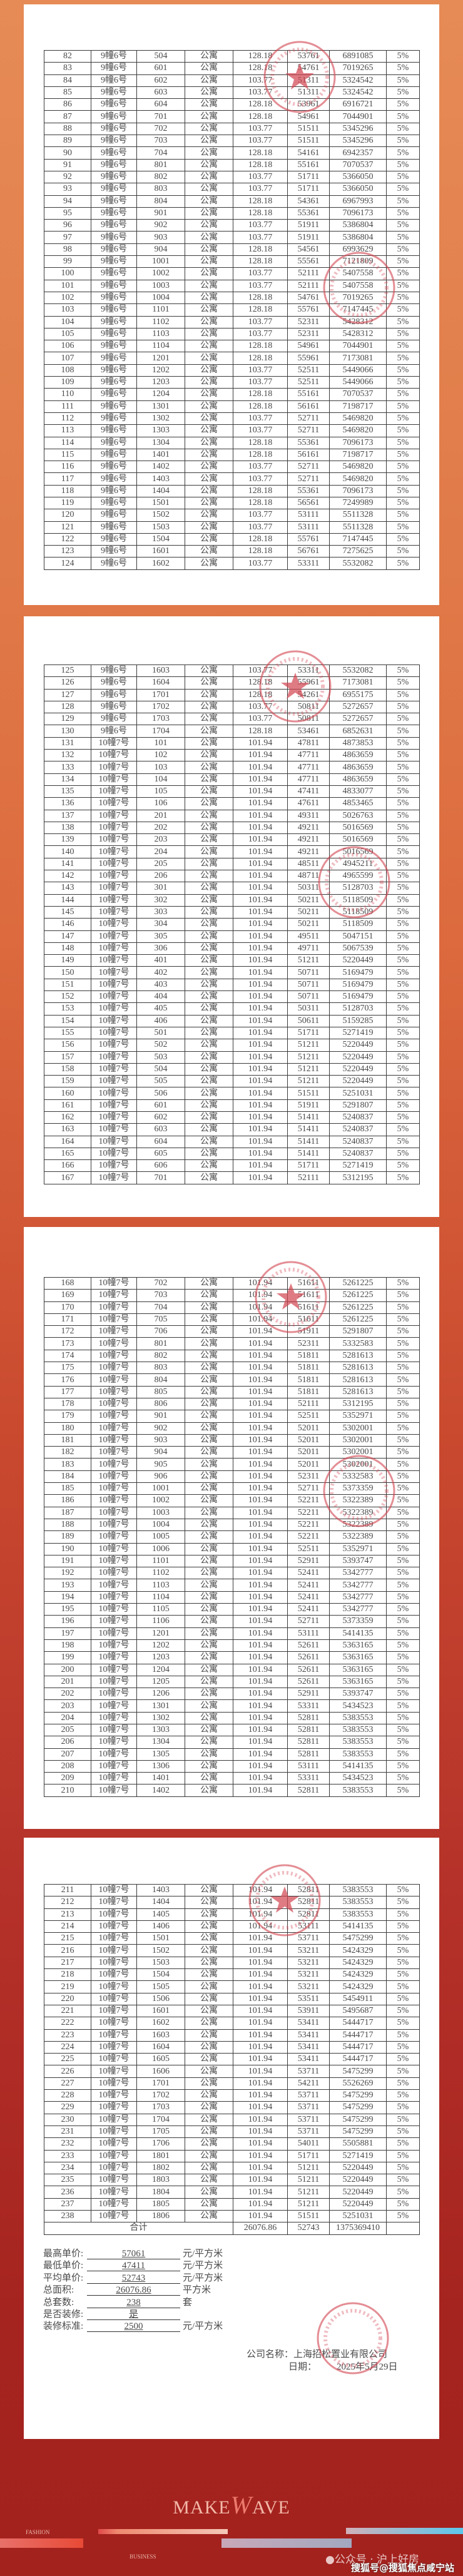 The width and height of the screenshot is (463, 2576). Describe the element at coordinates (358, 491) in the screenshot. I see `total-price-cell: 7096173` at that location.